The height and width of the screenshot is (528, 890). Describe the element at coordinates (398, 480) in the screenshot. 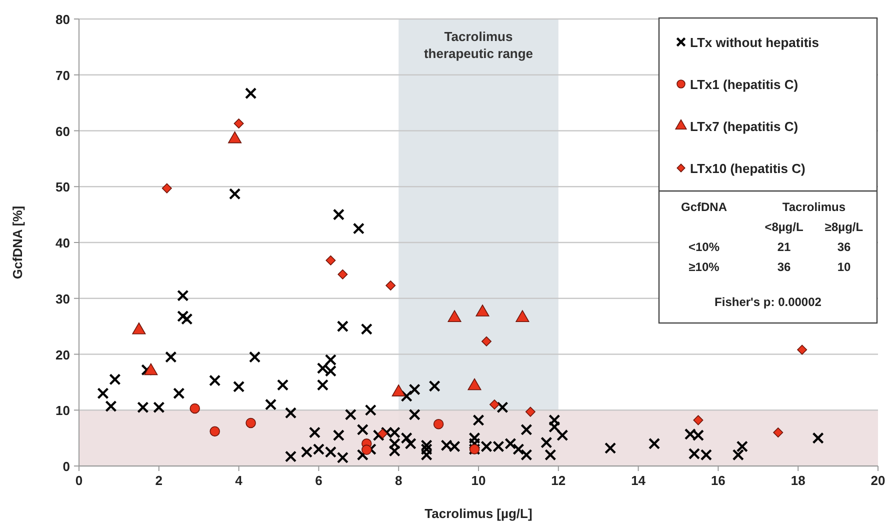

I see `x-tick-label: 8` at that location.